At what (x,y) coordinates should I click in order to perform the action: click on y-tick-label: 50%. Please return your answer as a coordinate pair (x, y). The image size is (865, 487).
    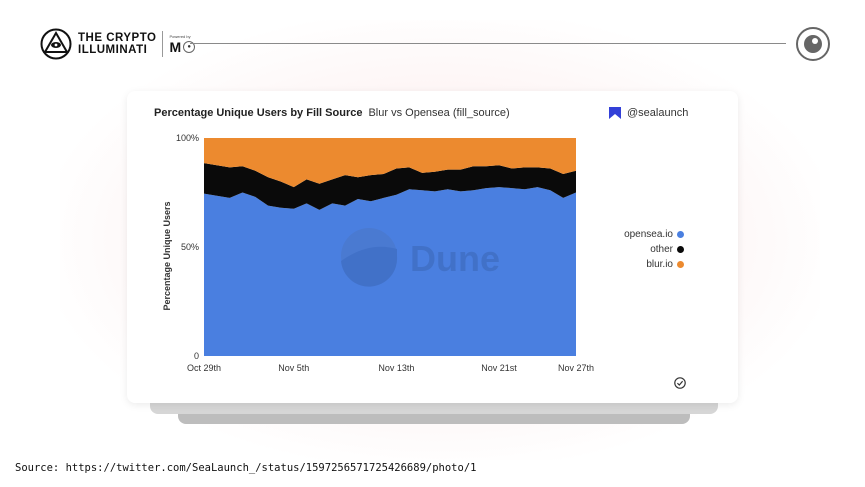
    Looking at the image, I should click on (190, 247).